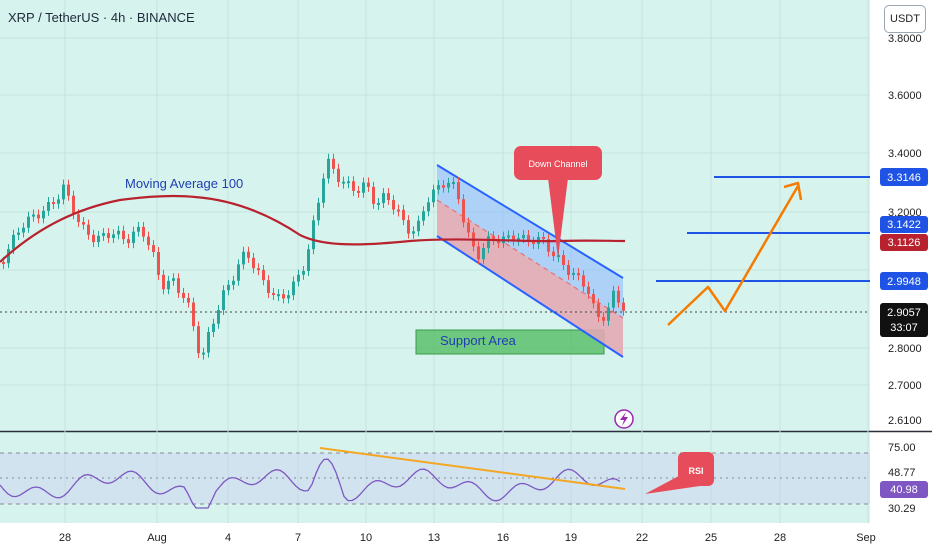  Describe the element at coordinates (478, 340) in the screenshot. I see `support-area-label: Support Area` at that location.